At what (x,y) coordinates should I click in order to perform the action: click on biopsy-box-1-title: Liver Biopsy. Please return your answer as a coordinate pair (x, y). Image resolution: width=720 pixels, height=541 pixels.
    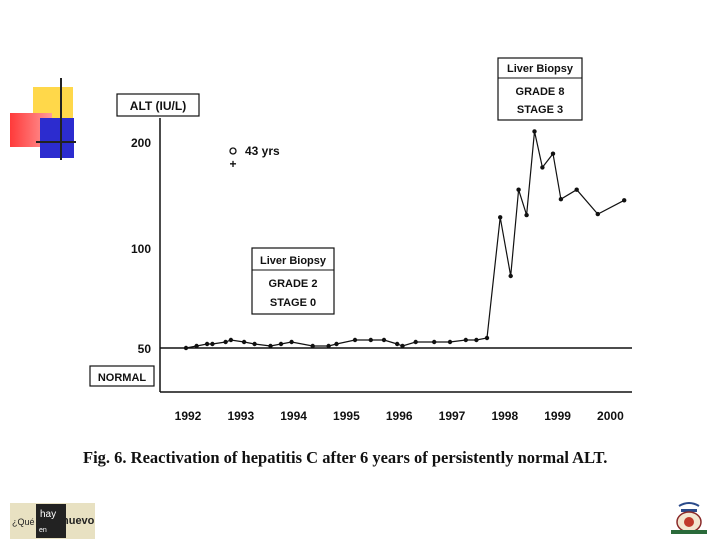
    Looking at the image, I should click on (293, 261).